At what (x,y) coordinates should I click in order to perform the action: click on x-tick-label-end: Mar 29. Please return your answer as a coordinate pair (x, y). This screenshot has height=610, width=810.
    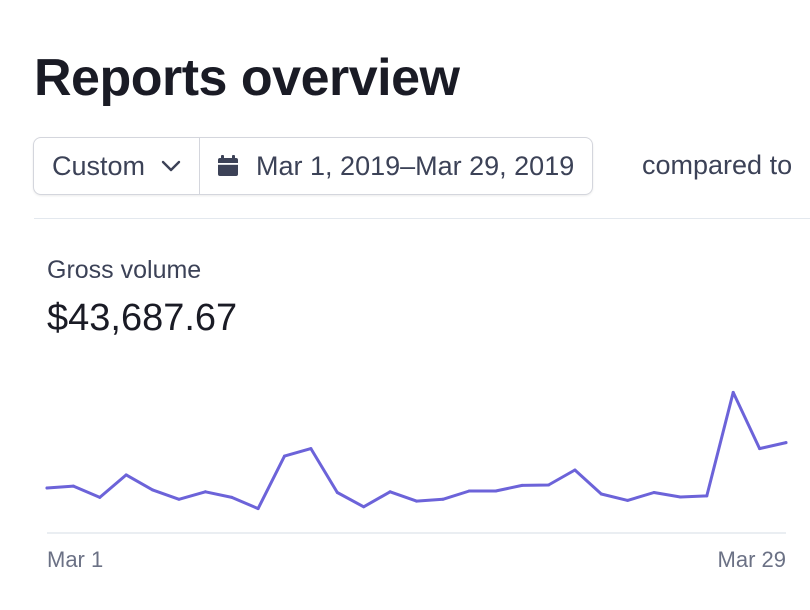
    Looking at the image, I should click on (752, 559).